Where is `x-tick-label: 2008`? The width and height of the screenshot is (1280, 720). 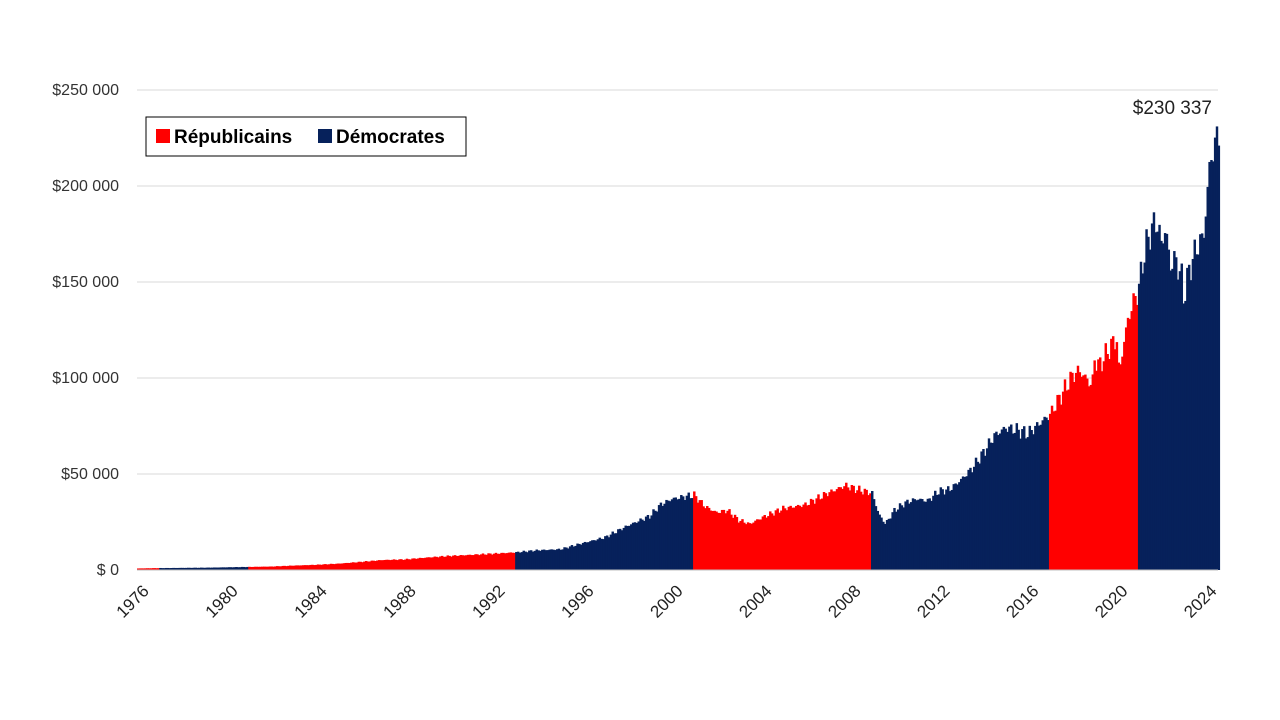
x-tick-label: 2008 is located at coordinates (844, 601).